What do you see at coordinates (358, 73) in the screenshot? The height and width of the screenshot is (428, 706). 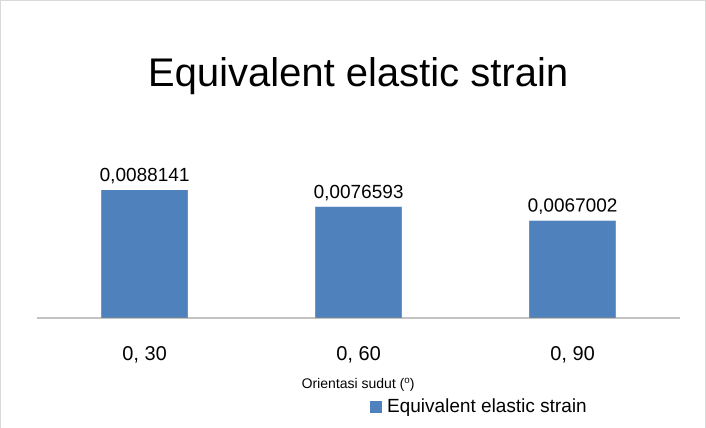 I see `chart-title: Equivalent elastic strain` at bounding box center [358, 73].